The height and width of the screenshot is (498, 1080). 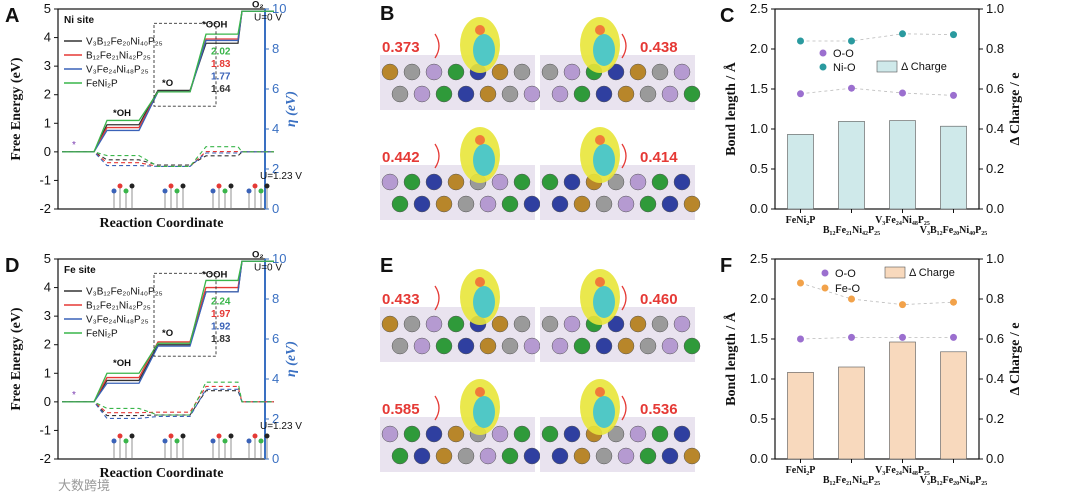 I want to click on y-tick-label: 3, so click(x=47, y=315).